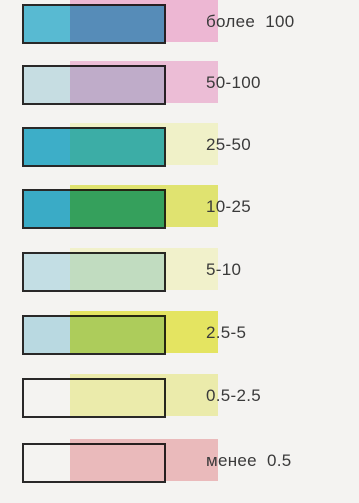 The width and height of the screenshot is (359, 503). I want to click on legend-row: 5-10, so click(179, 278).